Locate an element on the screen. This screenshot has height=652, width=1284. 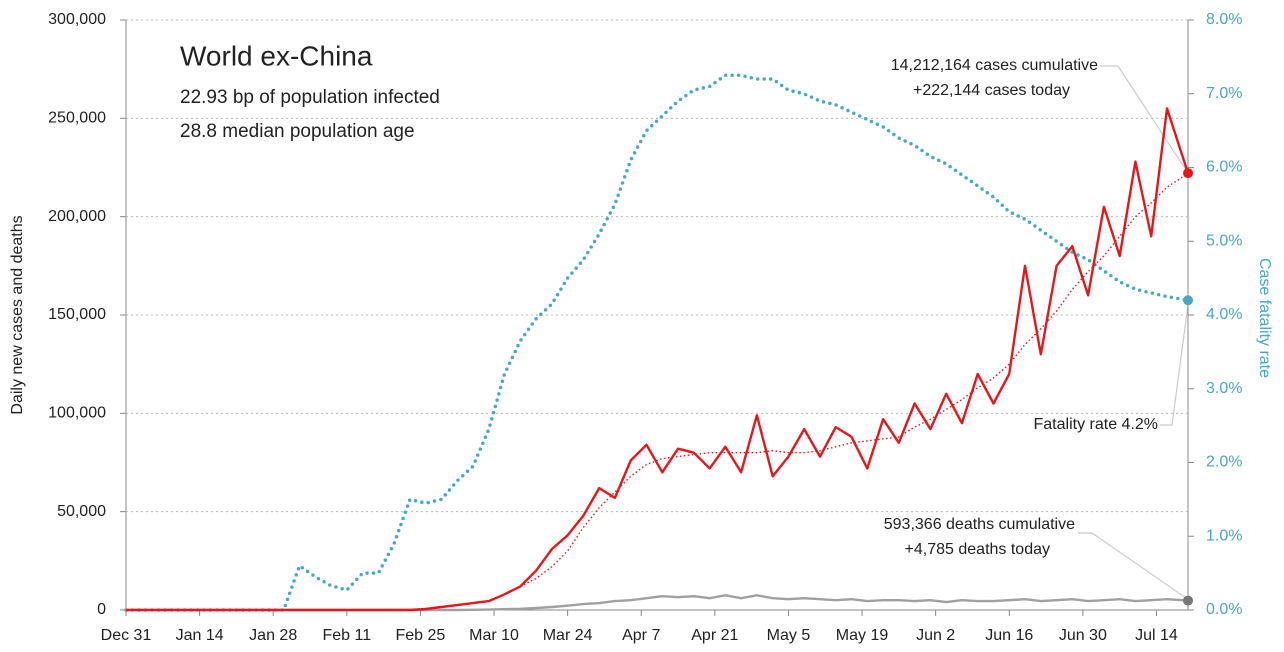
callout-lines is located at coordinates (1133, 332).